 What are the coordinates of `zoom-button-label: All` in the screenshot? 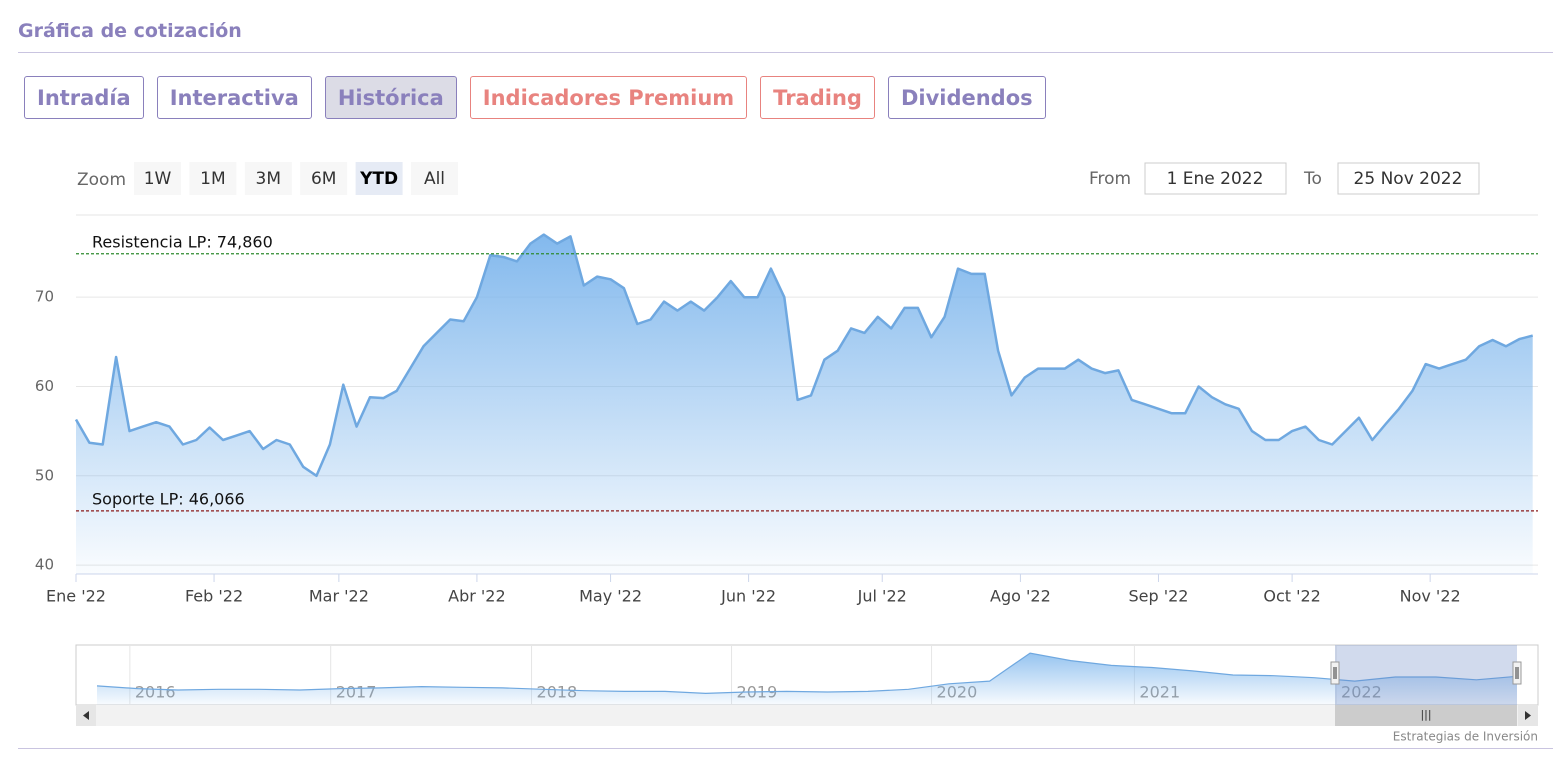 It's located at (434, 179).